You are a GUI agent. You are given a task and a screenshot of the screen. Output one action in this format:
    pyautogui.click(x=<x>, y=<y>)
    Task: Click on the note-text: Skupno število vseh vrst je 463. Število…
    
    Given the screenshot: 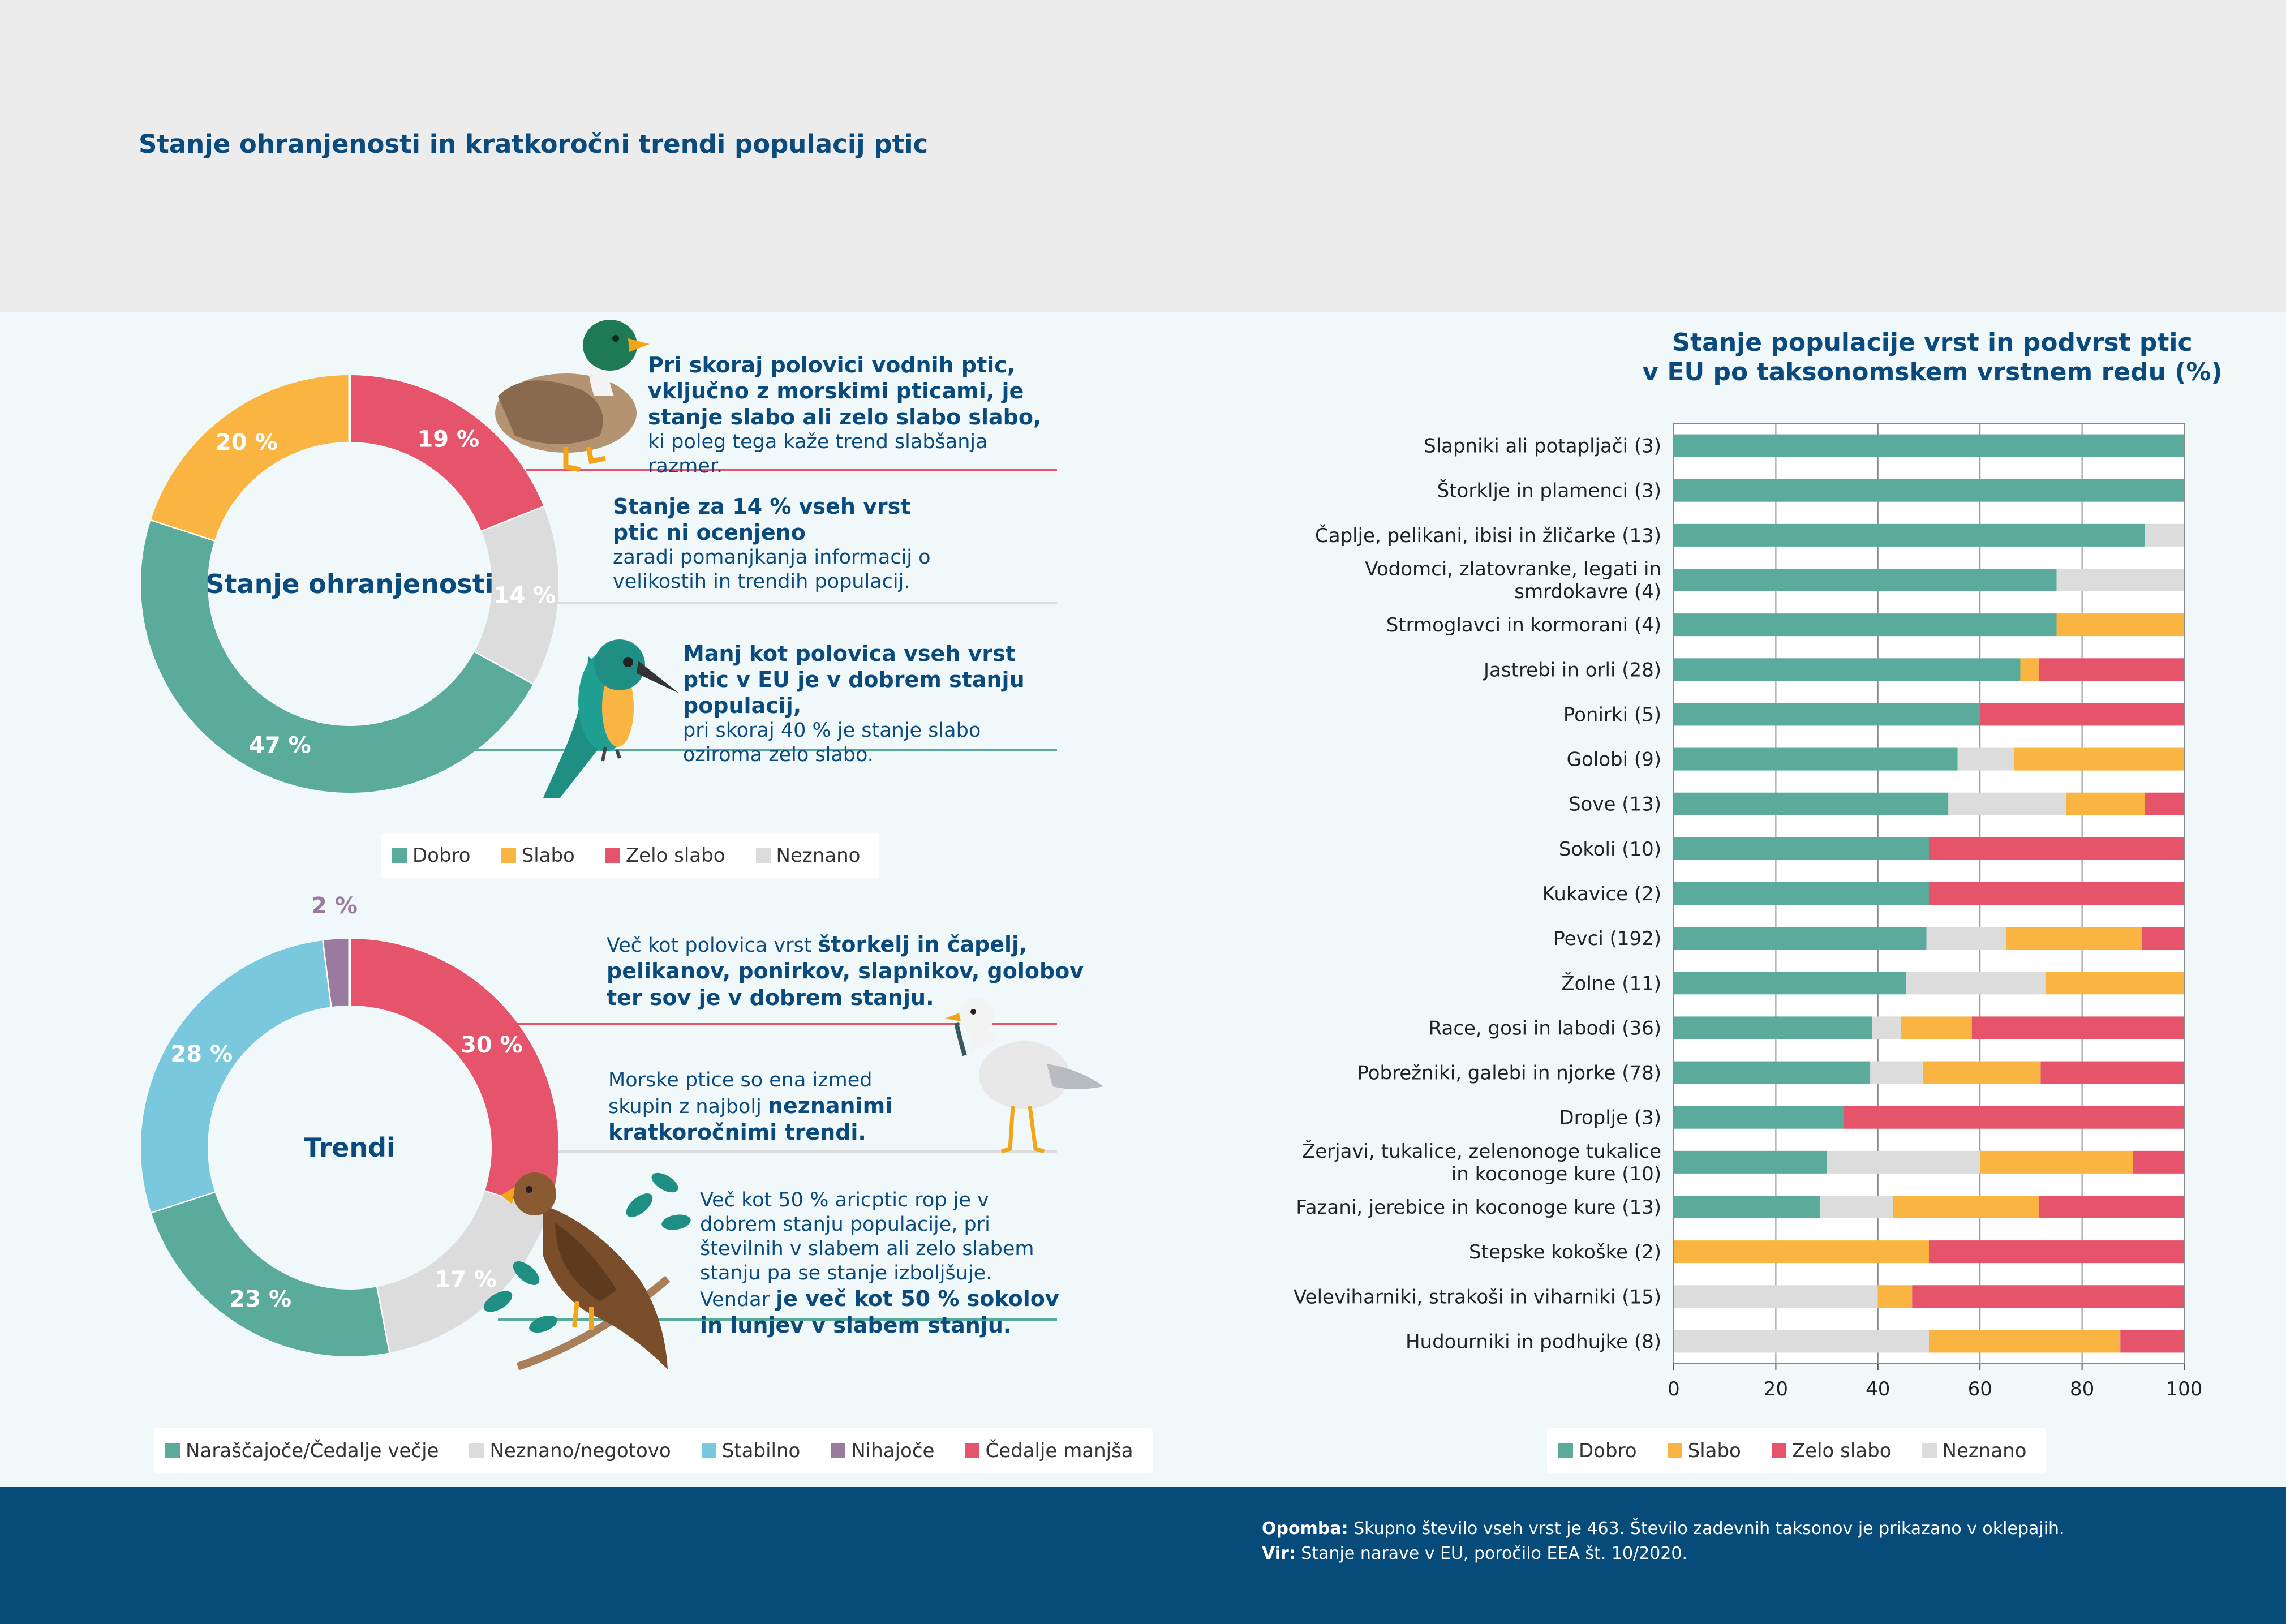 What is the action you would take?
    pyautogui.click(x=1706, y=1529)
    